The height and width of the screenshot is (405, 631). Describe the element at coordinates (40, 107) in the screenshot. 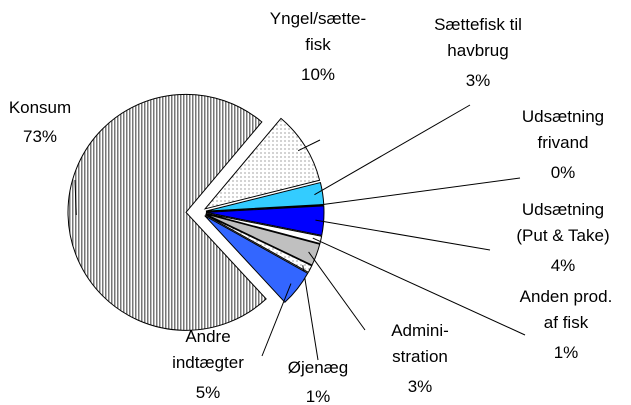

I see `category-label: Konsum` at that location.